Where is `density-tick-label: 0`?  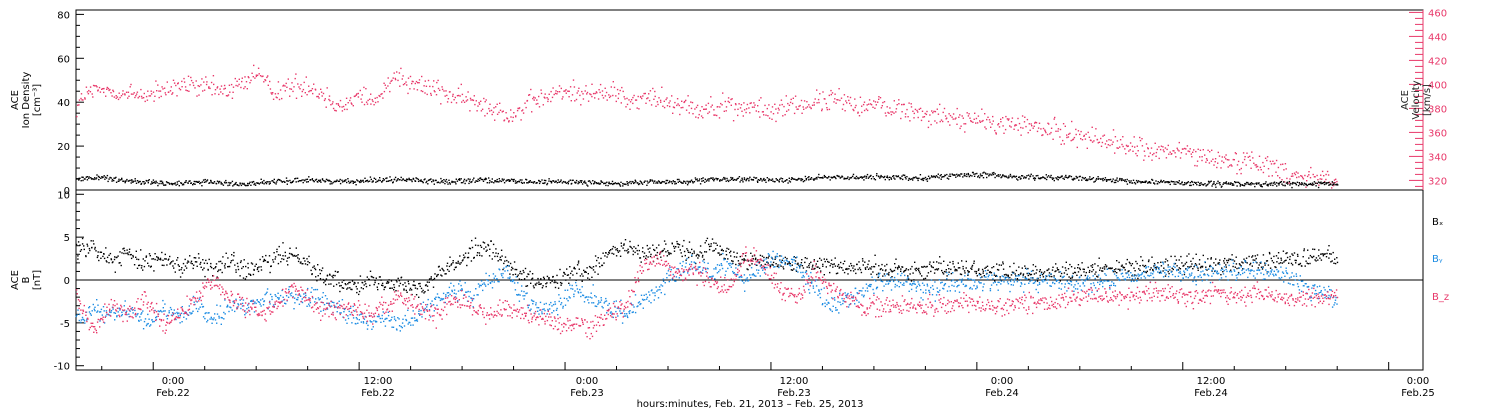 density-tick-label: 0 is located at coordinates (67, 191).